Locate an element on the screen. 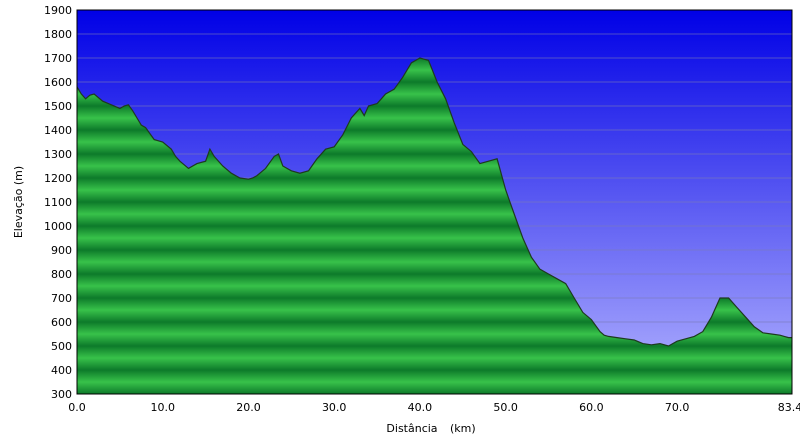 This screenshot has width=800, height=445. y-tick-label: 700 is located at coordinates (61, 298).